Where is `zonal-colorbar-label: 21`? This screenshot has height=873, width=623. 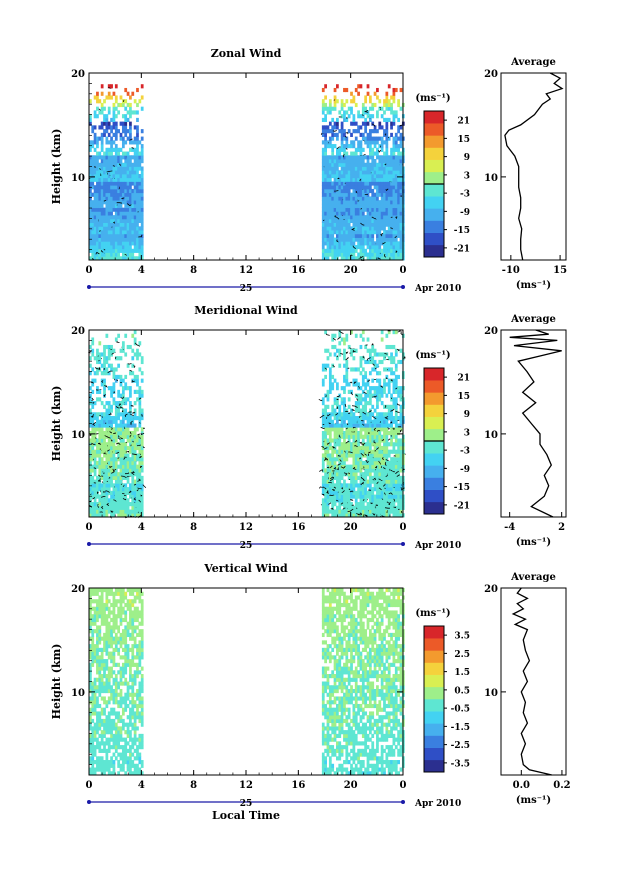
zonal-colorbar-label: 21 is located at coordinates (463, 122).